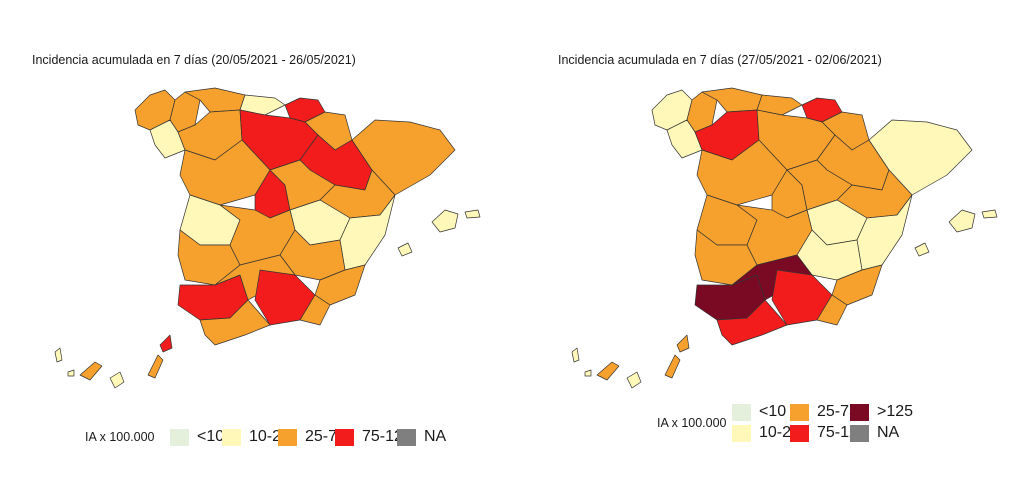  I want to click on legend-item: 10-25, so click(766, 433).